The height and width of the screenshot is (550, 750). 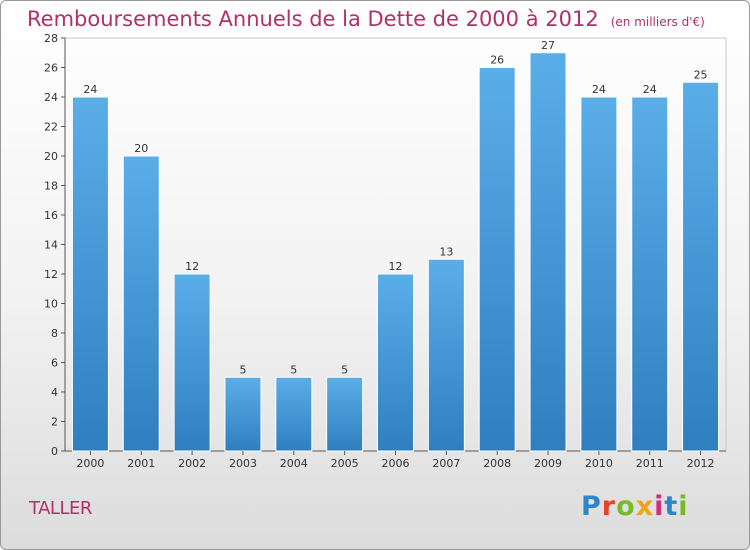 I want to click on logo-letter: P, so click(x=591, y=506).